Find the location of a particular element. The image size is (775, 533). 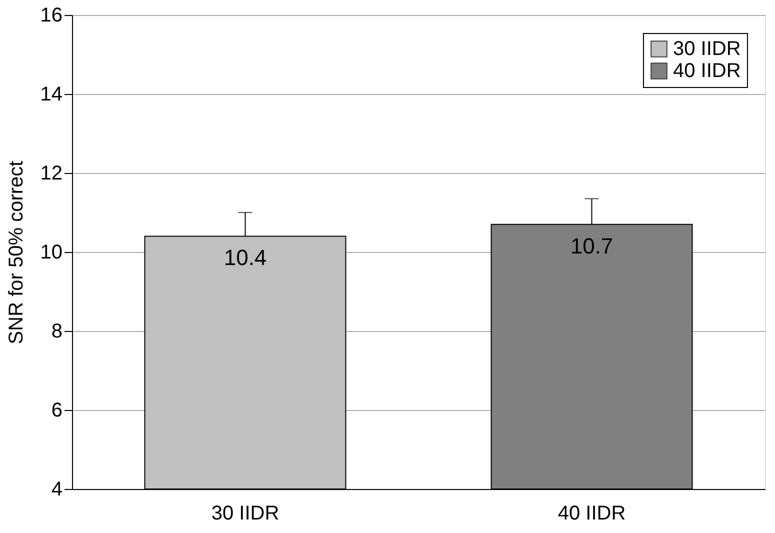

y-tick-label: 6 is located at coordinates (56, 411).